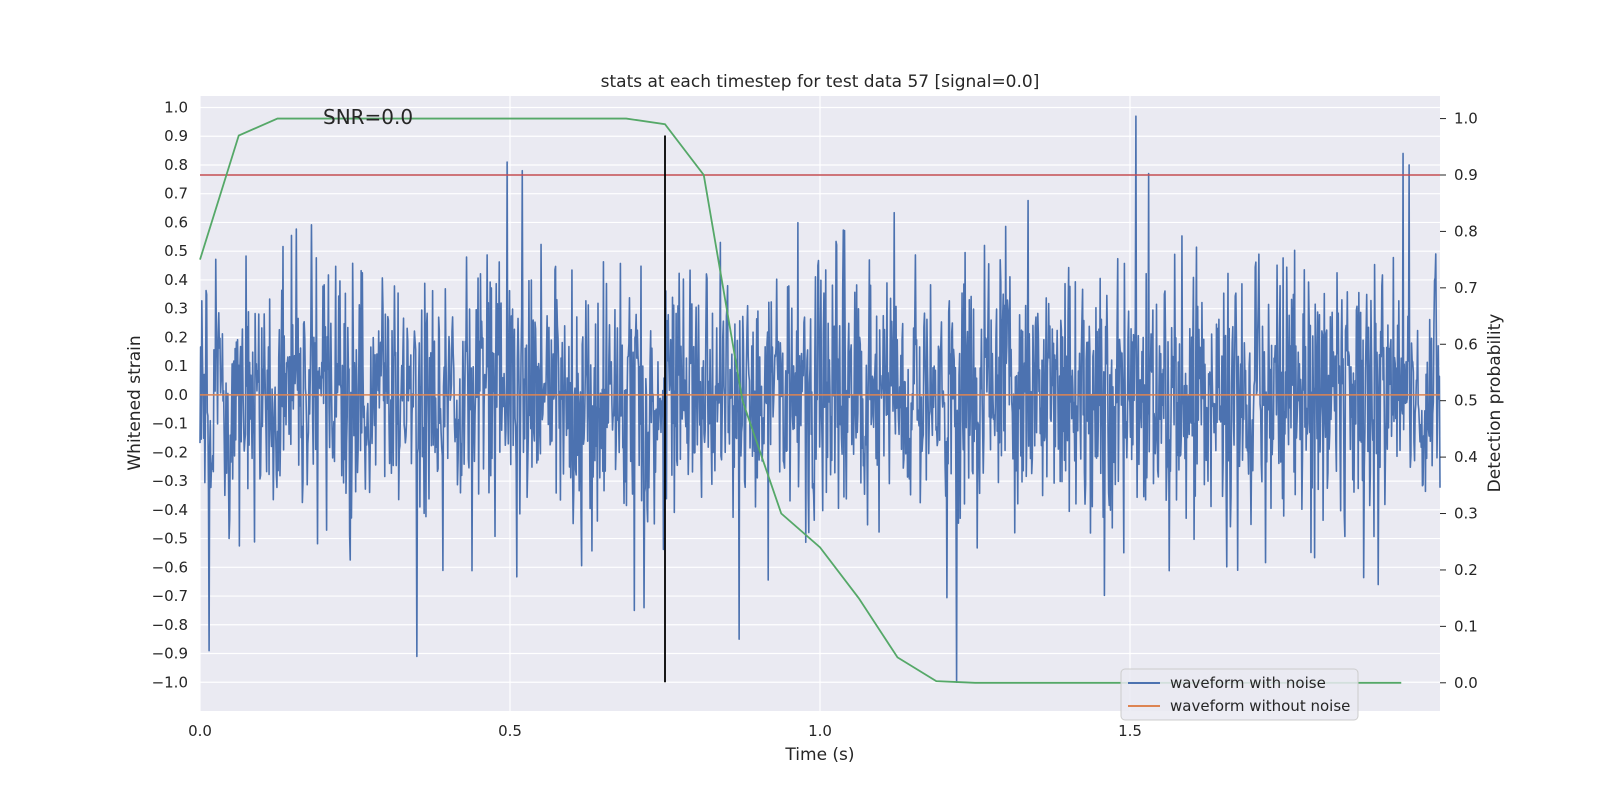 The width and height of the screenshot is (1600, 800). I want to click on y-tick-label: −0.1, so click(170, 424).